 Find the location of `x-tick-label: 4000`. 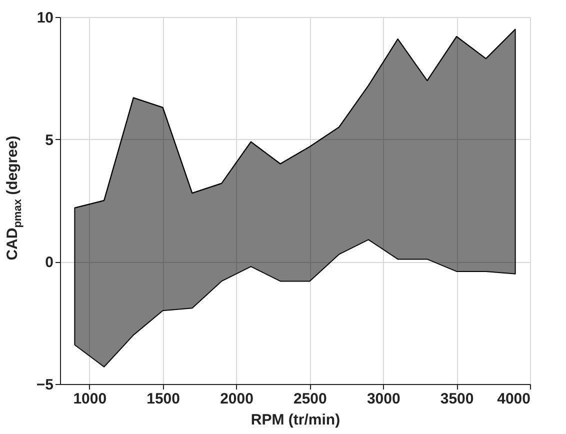

x-tick-label: 4000 is located at coordinates (513, 399).